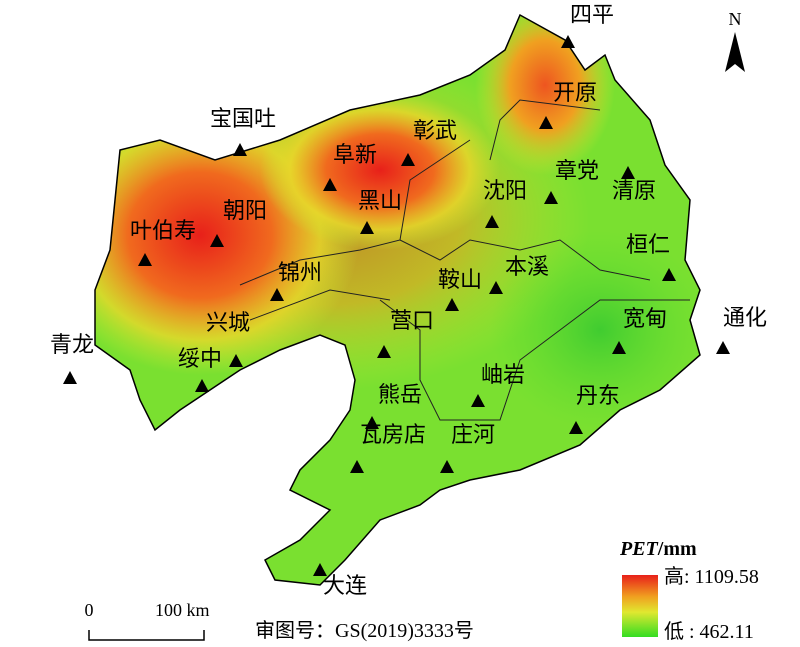 This screenshot has width=800, height=647. What do you see at coordinates (364, 630) in the screenshot?
I see `approval-number: 审图号：GS(2019)3333号` at bounding box center [364, 630].